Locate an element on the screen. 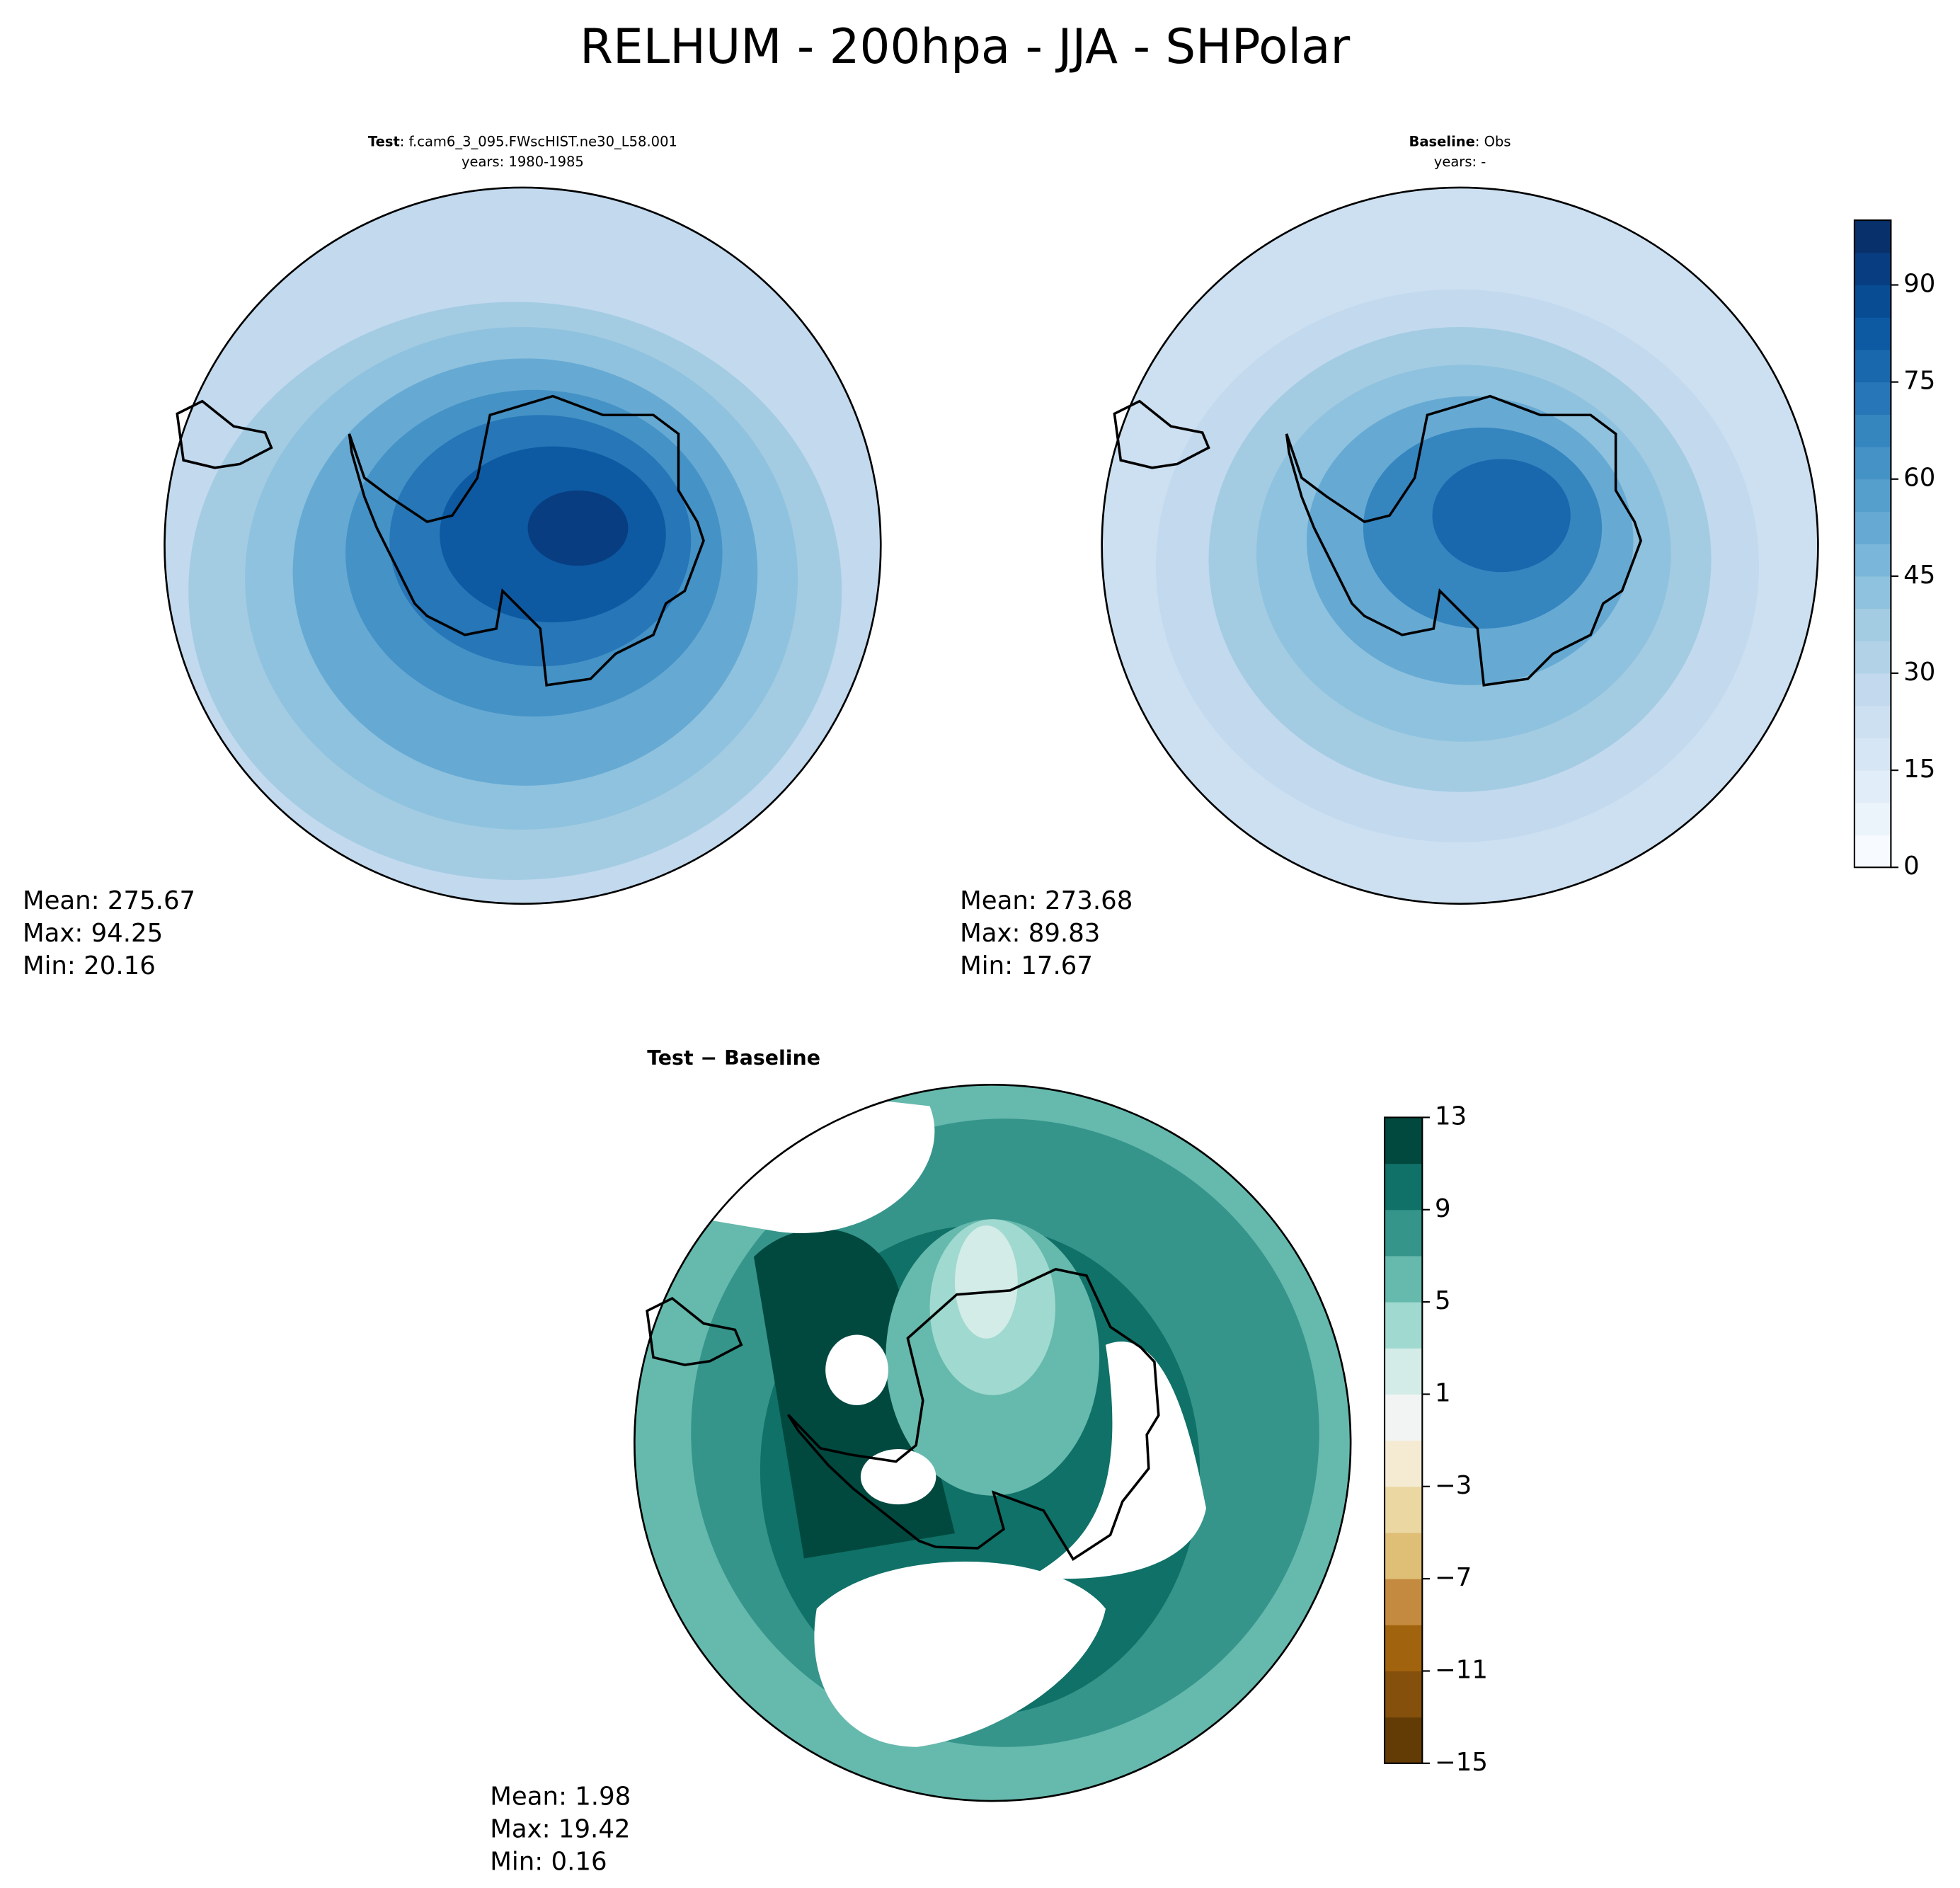  colorbar-tick-label: 45 is located at coordinates (1919, 575).